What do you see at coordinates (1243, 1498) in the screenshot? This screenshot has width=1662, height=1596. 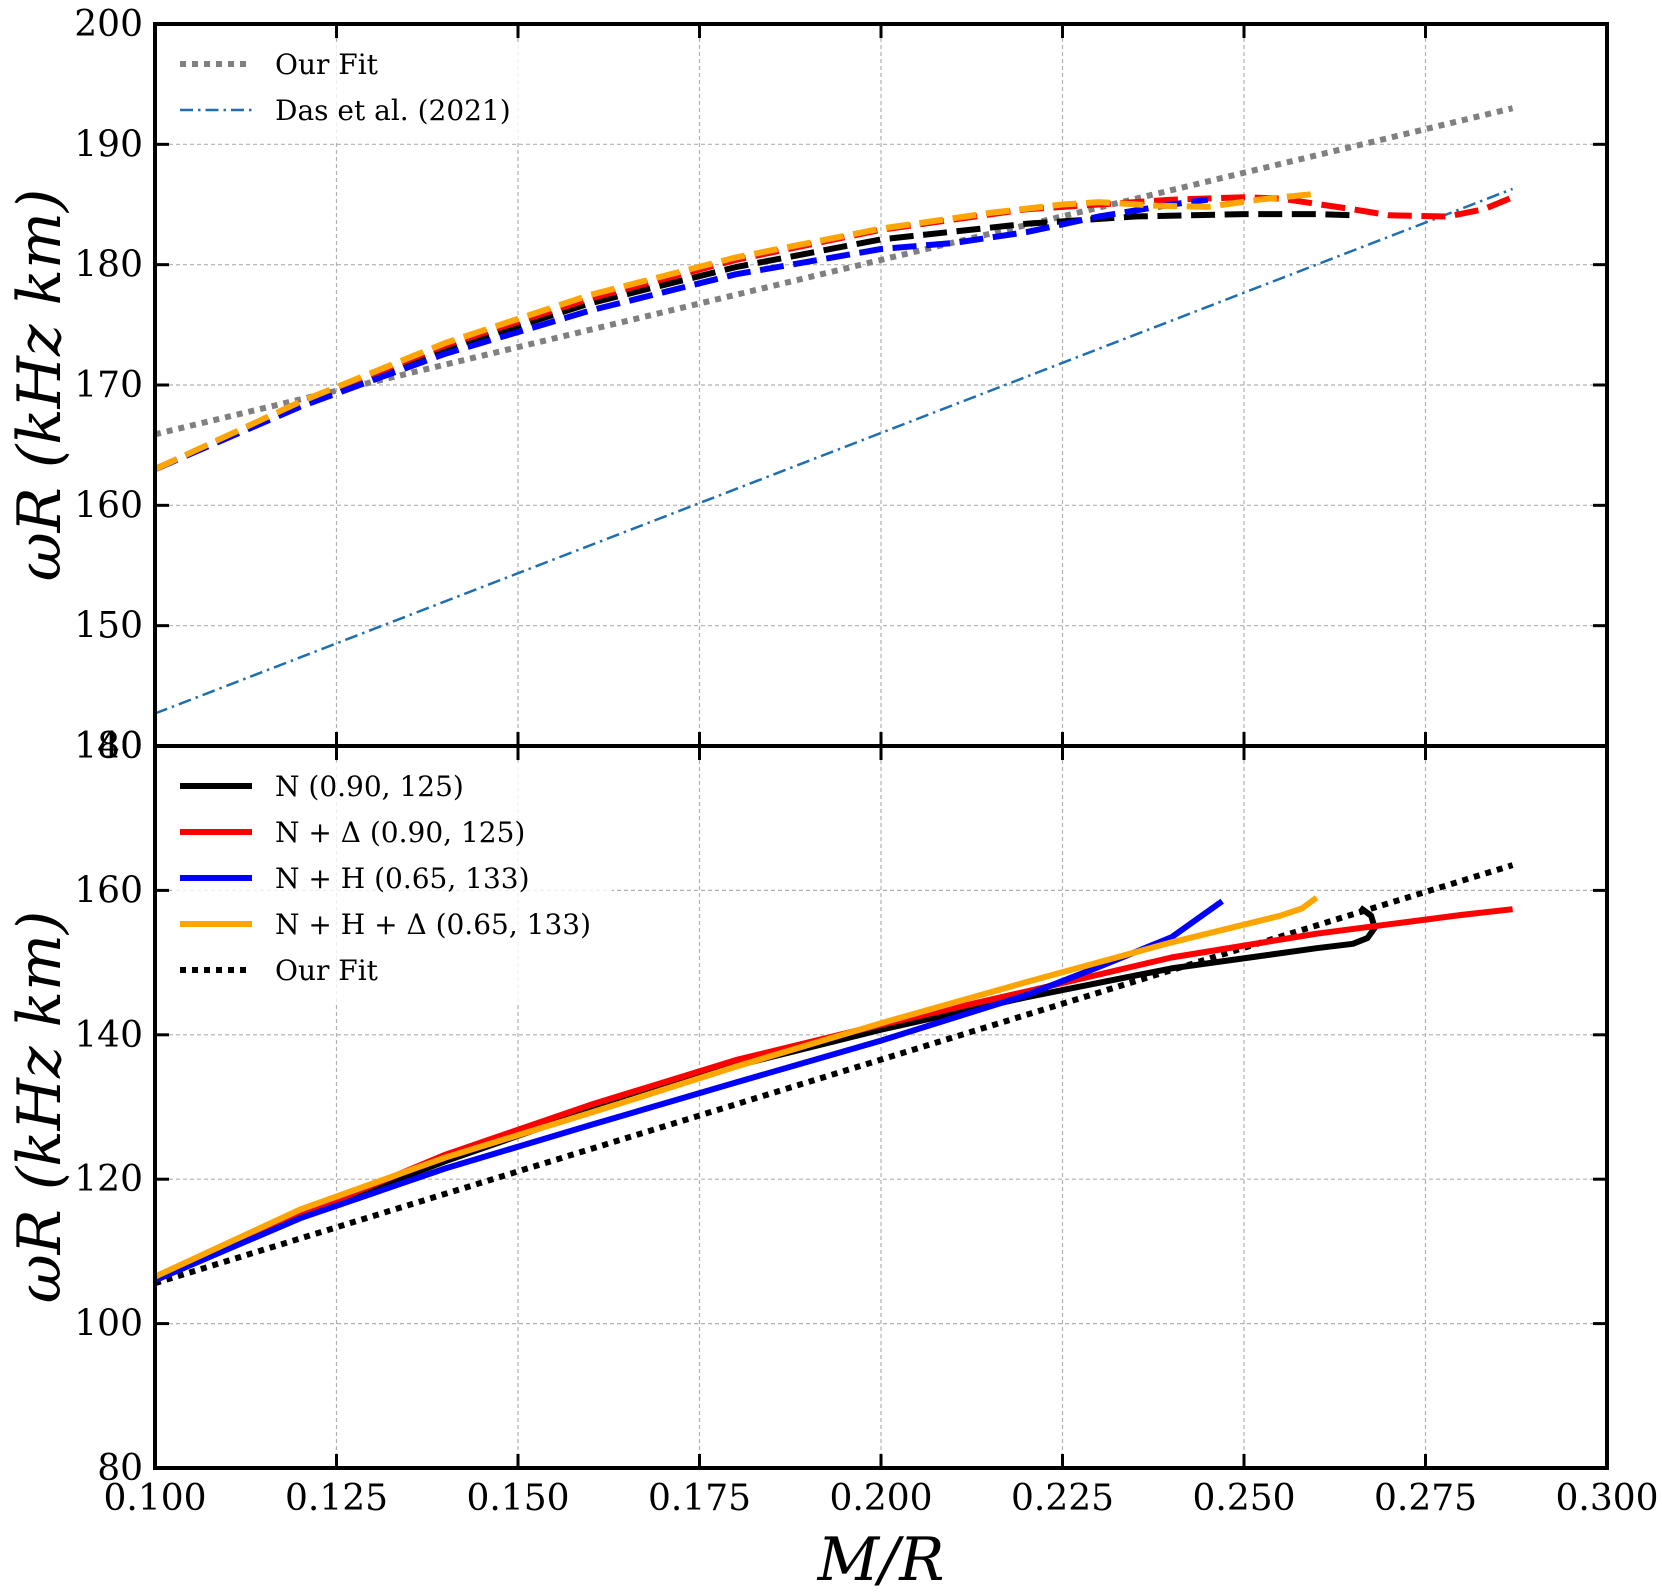 I see `x-tick-label: 0.250` at bounding box center [1243, 1498].